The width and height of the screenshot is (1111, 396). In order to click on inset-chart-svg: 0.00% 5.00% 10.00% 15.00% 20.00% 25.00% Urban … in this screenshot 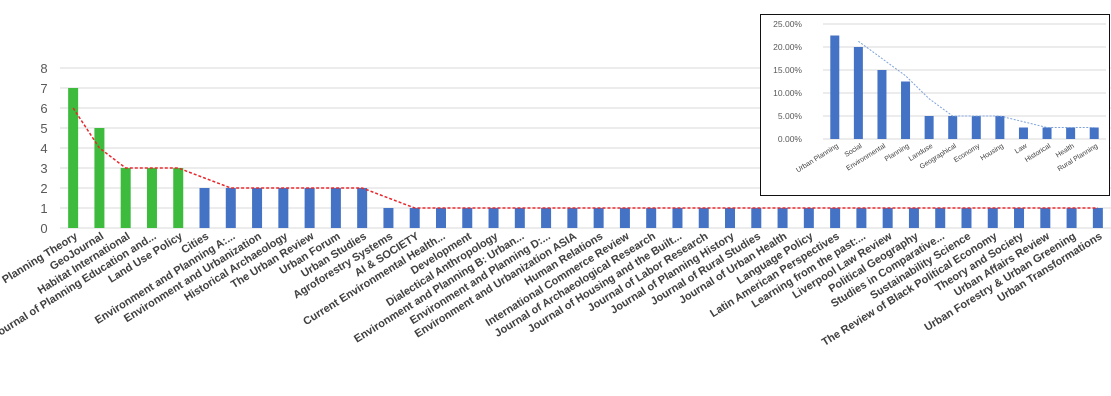, I will do `click(939, 97)`.